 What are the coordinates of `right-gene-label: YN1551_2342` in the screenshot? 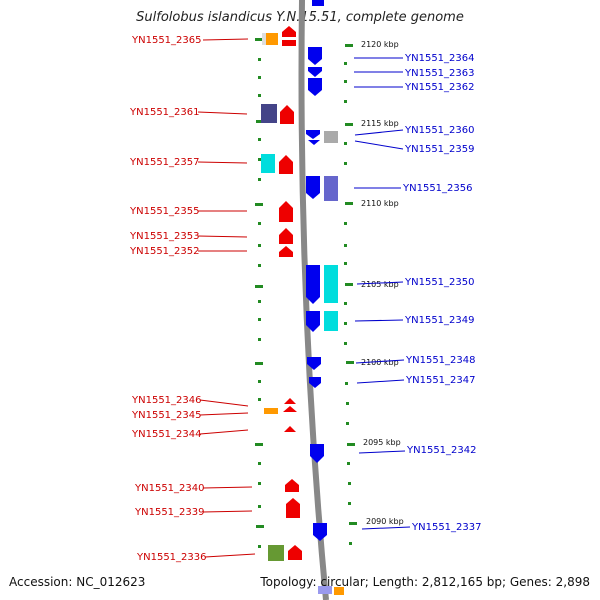 It's located at (441, 450).